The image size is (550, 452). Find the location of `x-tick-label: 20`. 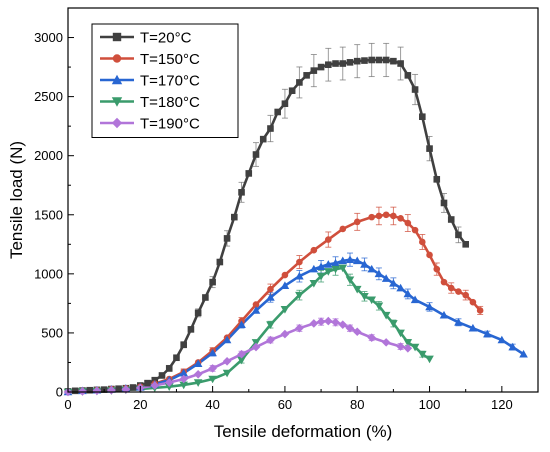

x-tick-label: 20 is located at coordinates (140, 404).